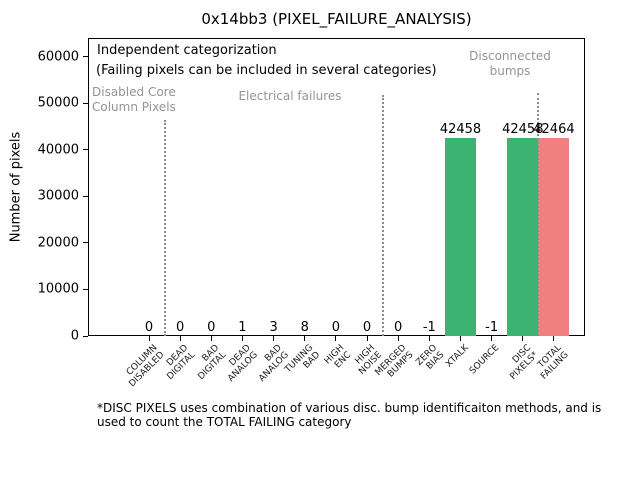  What do you see at coordinates (74, 336) in the screenshot?
I see `y-tick-label: 0` at bounding box center [74, 336].